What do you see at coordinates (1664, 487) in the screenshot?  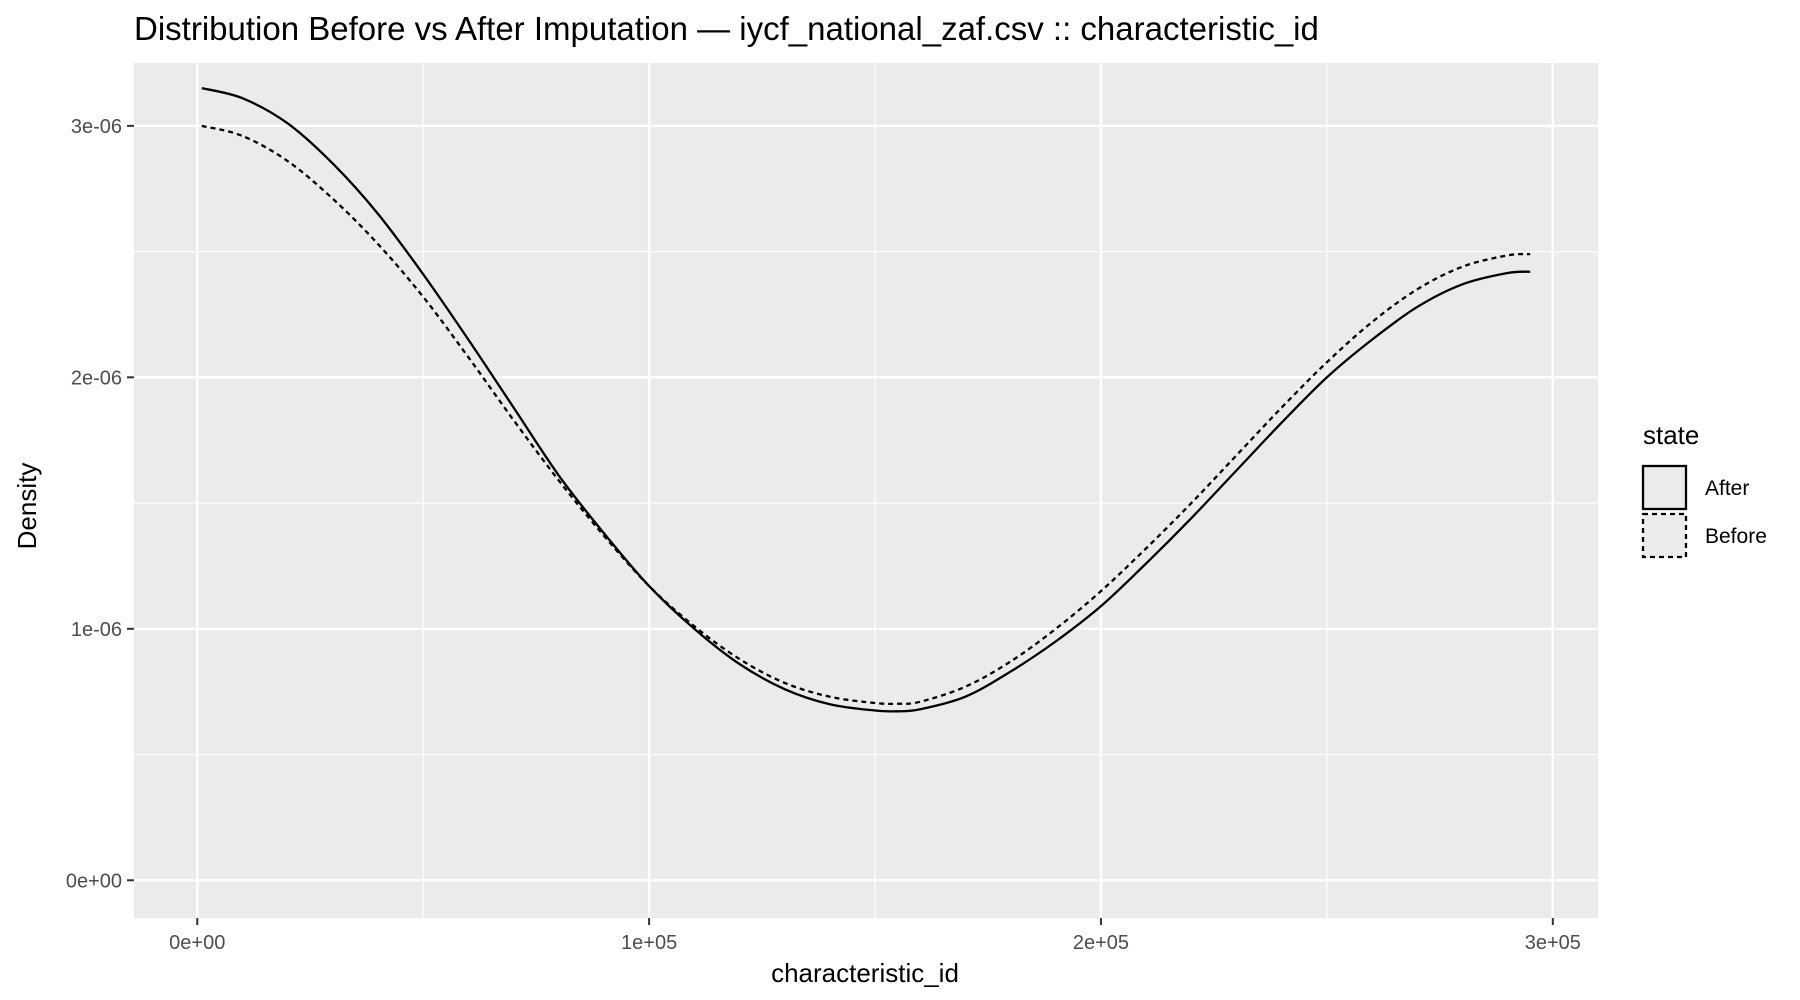 I see `legend-key-after` at bounding box center [1664, 487].